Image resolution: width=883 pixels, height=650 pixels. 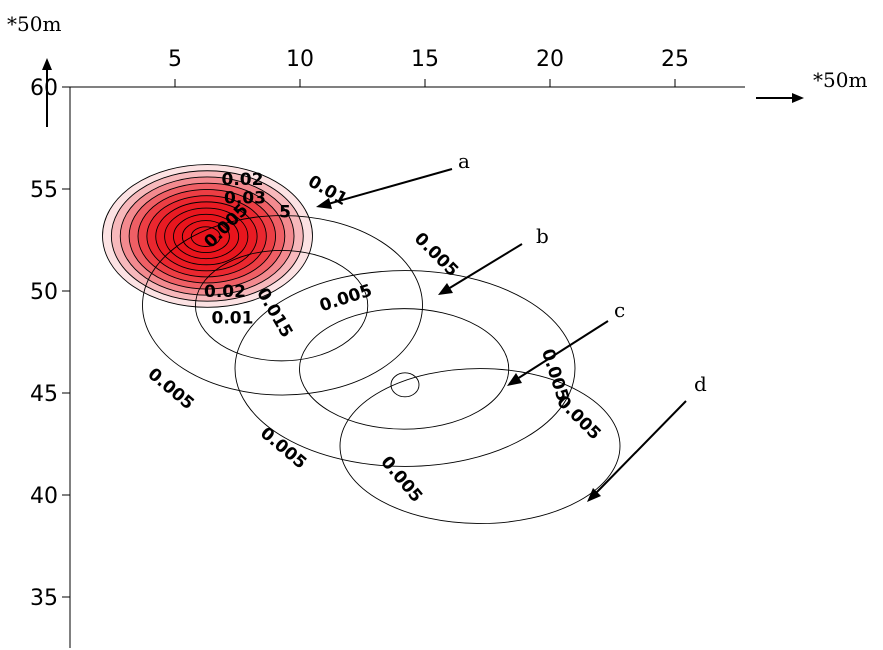 I want to click on y-tick-label: 40, so click(x=44, y=496).